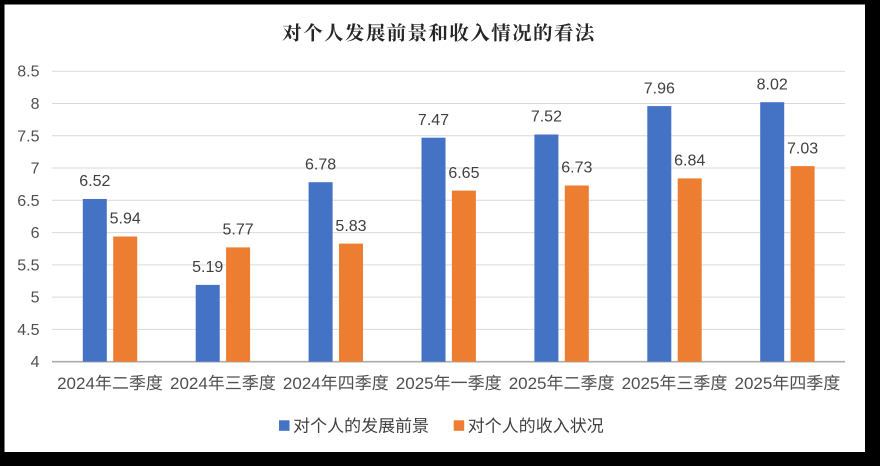 Image resolution: width=880 pixels, height=466 pixels. What do you see at coordinates (35, 104) in the screenshot?
I see `svg-text: 8` at bounding box center [35, 104].